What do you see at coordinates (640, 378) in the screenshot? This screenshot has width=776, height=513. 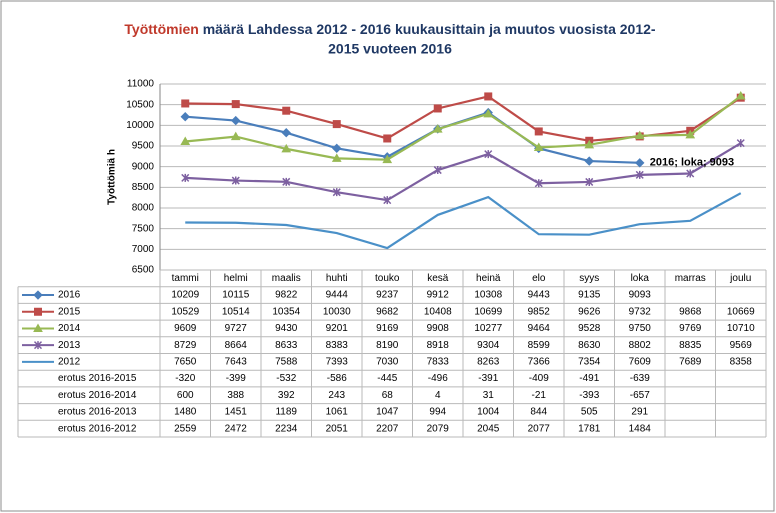 I see `table-cell: -639` at bounding box center [640, 378].